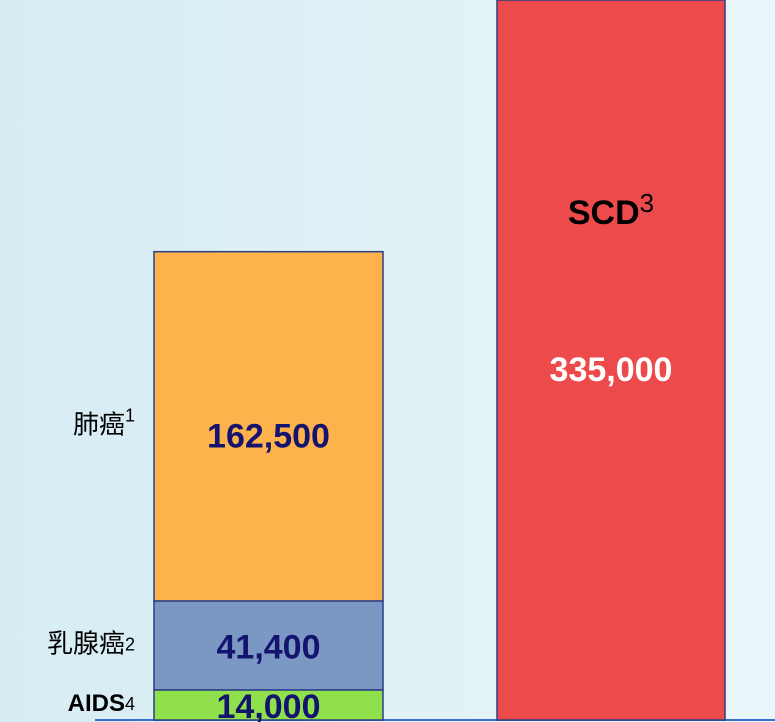 Image resolution: width=775 pixels, height=722 pixels. What do you see at coordinates (99, 424) in the screenshot?
I see `series-name: 肺癌` at bounding box center [99, 424].